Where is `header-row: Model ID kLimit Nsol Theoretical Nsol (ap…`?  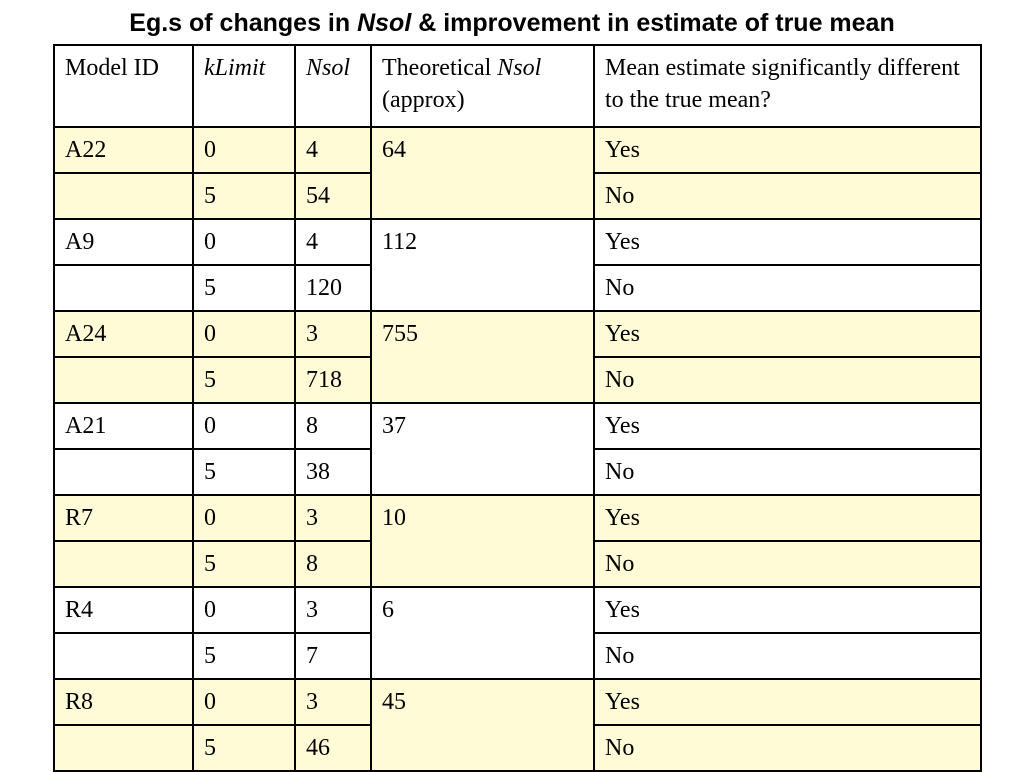 header-row: Model ID kLimit Nsol Theoretical Nsol (ap… is located at coordinates (517, 86).